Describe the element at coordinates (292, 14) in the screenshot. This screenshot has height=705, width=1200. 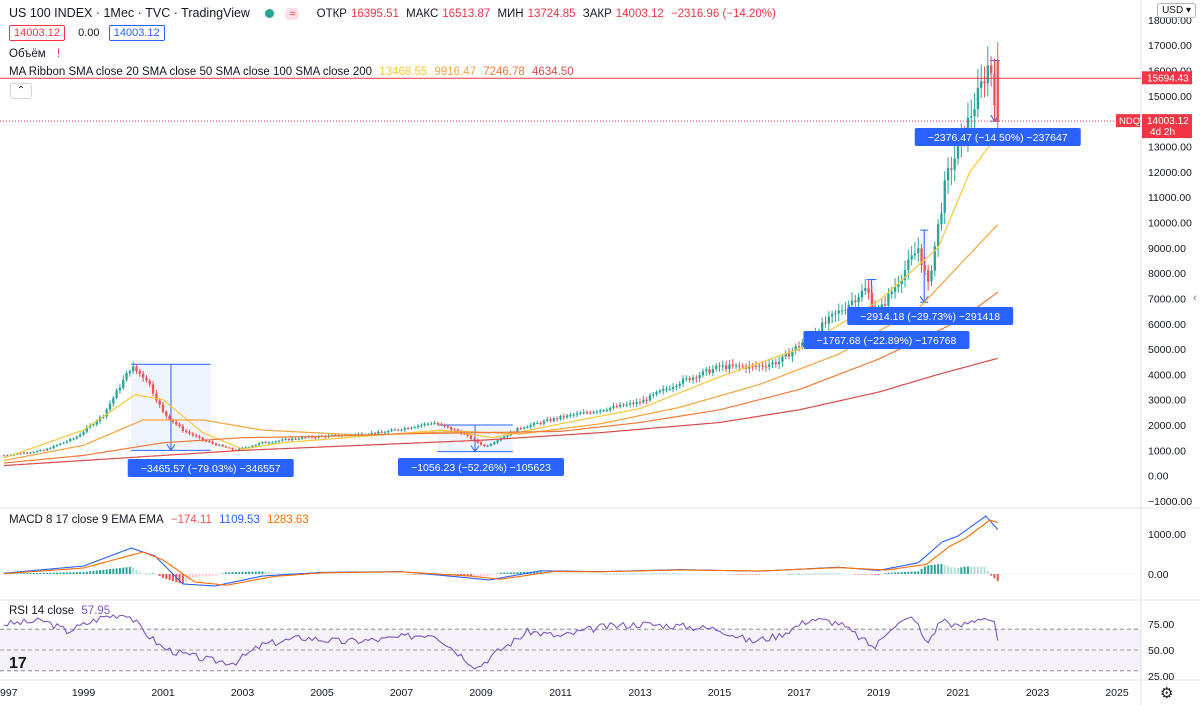
I see `wave-icon: ≈` at that location.